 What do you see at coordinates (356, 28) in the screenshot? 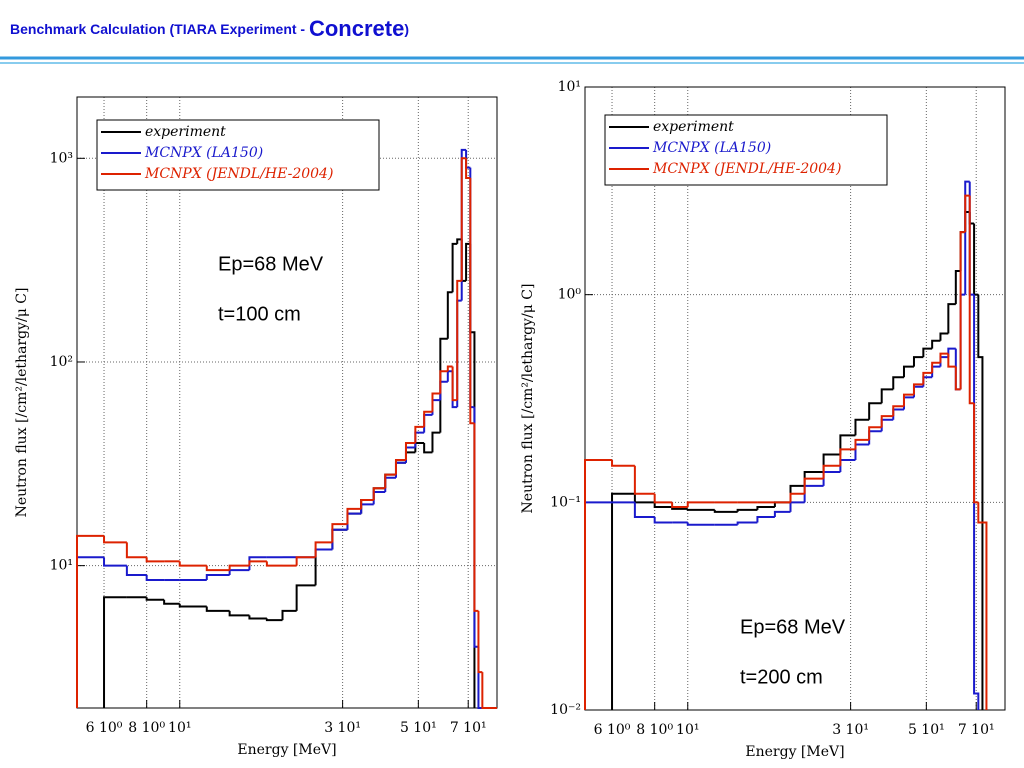
I see `title-part: Concrete` at bounding box center [356, 28].